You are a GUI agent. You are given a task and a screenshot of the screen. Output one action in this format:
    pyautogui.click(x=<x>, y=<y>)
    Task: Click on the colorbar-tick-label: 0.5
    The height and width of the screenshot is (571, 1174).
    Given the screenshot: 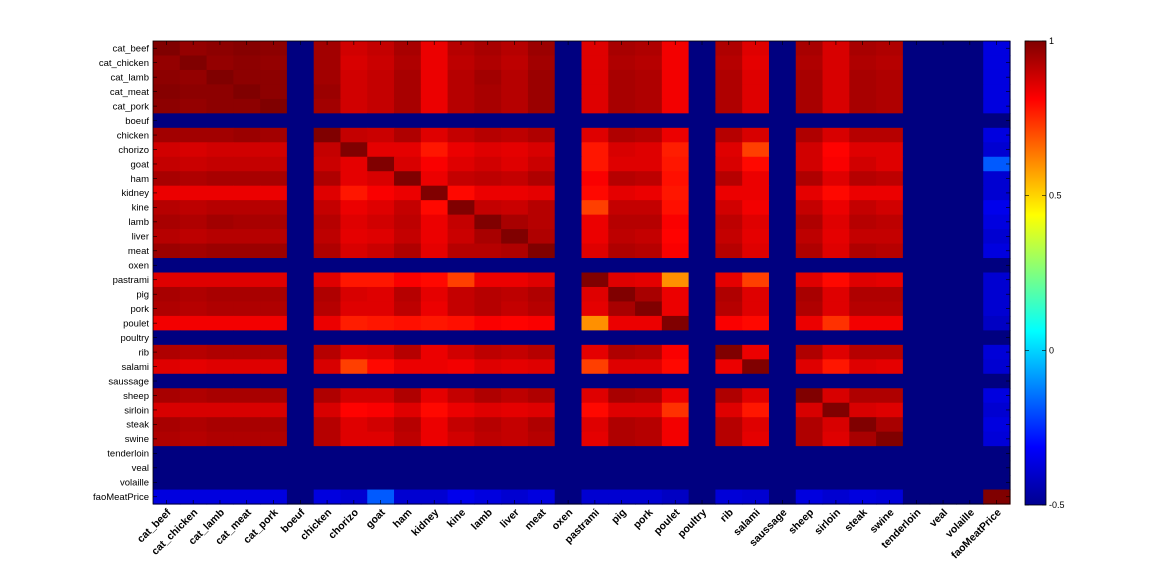 What is the action you would take?
    pyautogui.click(x=1055, y=196)
    